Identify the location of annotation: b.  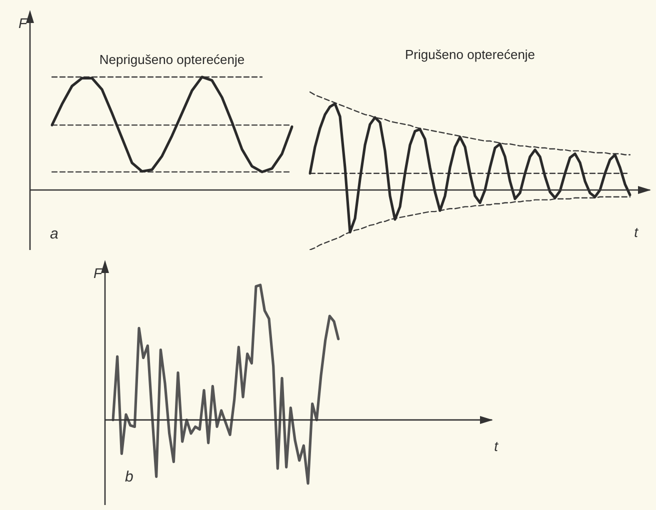
(129, 477).